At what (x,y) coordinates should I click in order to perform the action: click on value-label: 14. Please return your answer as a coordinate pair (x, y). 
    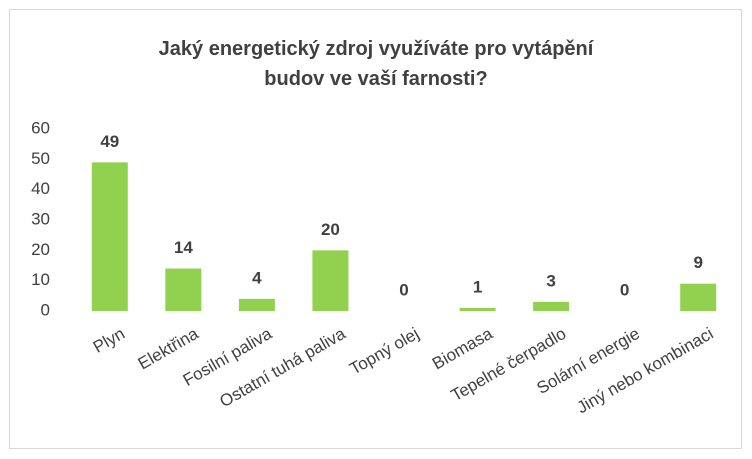
    Looking at the image, I should click on (183, 247).